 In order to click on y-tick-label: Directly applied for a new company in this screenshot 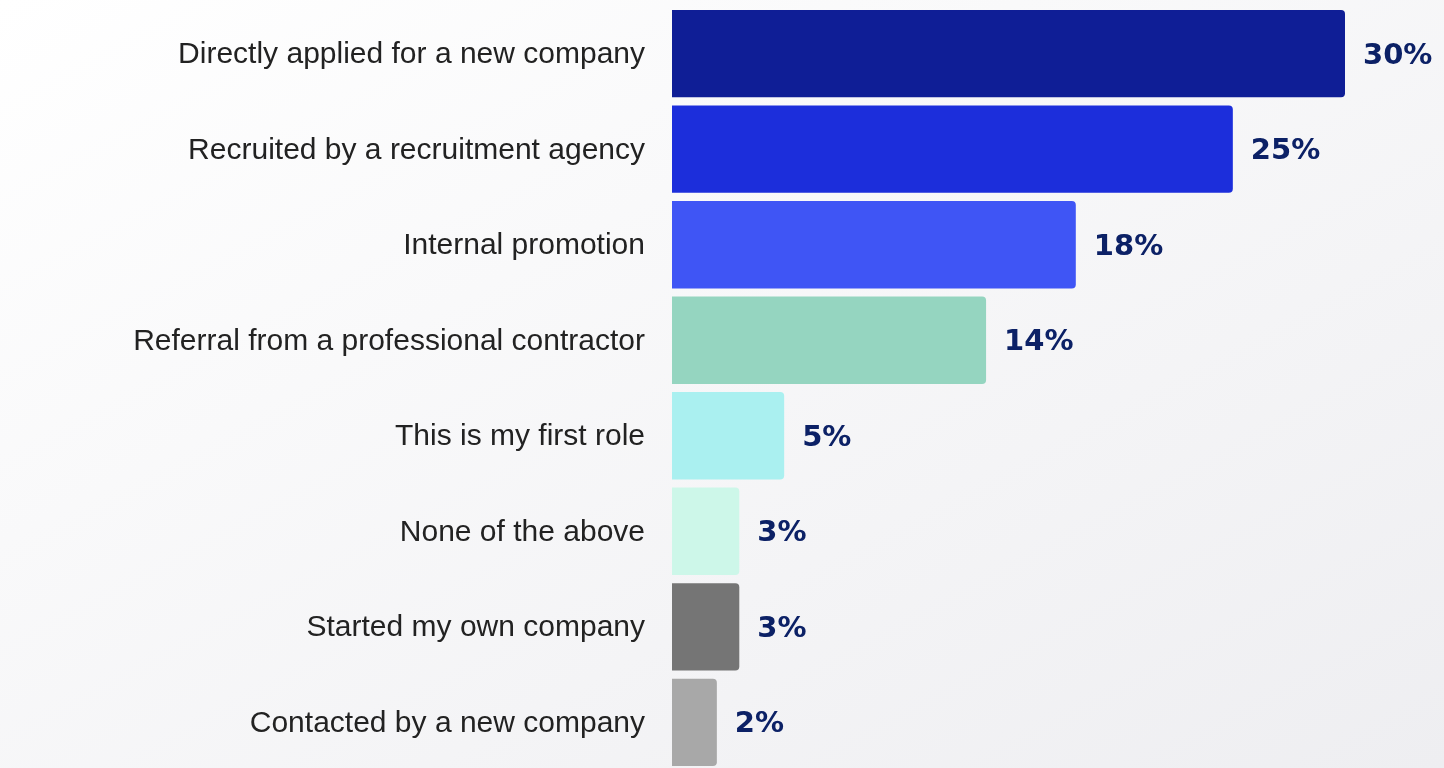, I will do `click(411, 53)`.